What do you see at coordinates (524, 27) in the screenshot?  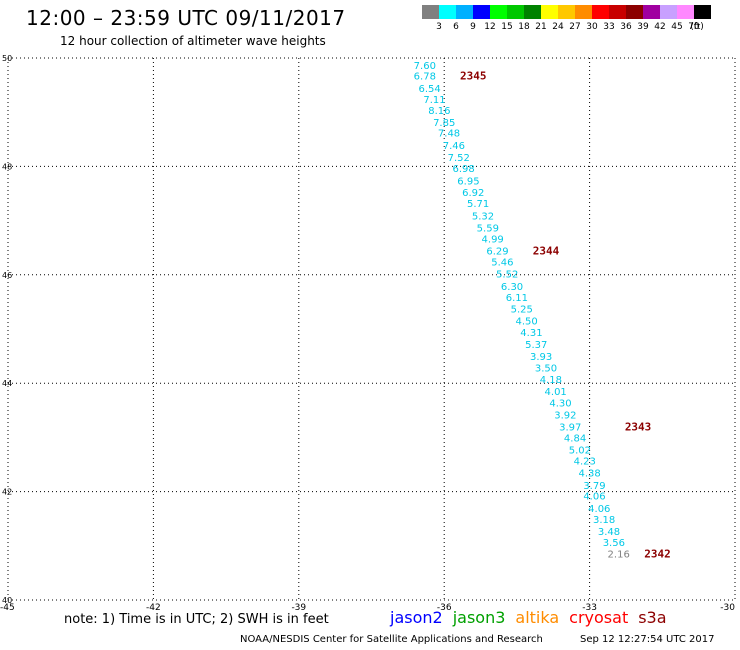 I see `colorbar-label: 18` at bounding box center [524, 27].